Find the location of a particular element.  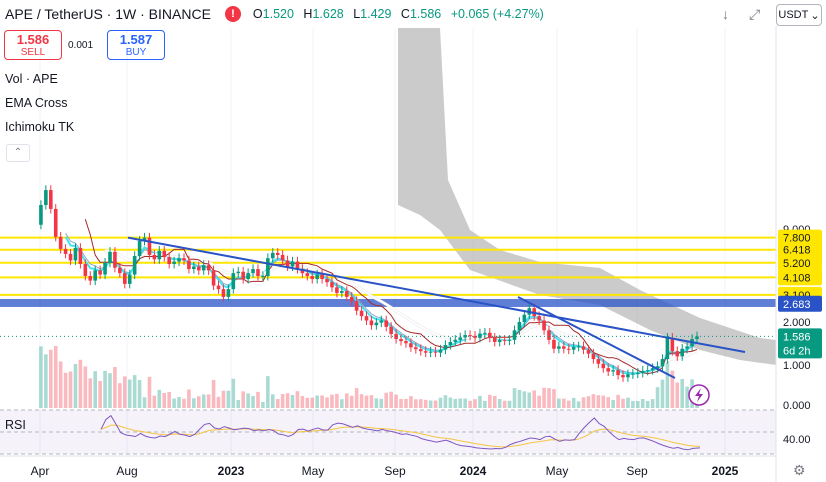

buy-price: 1.587 is located at coordinates (136, 39).